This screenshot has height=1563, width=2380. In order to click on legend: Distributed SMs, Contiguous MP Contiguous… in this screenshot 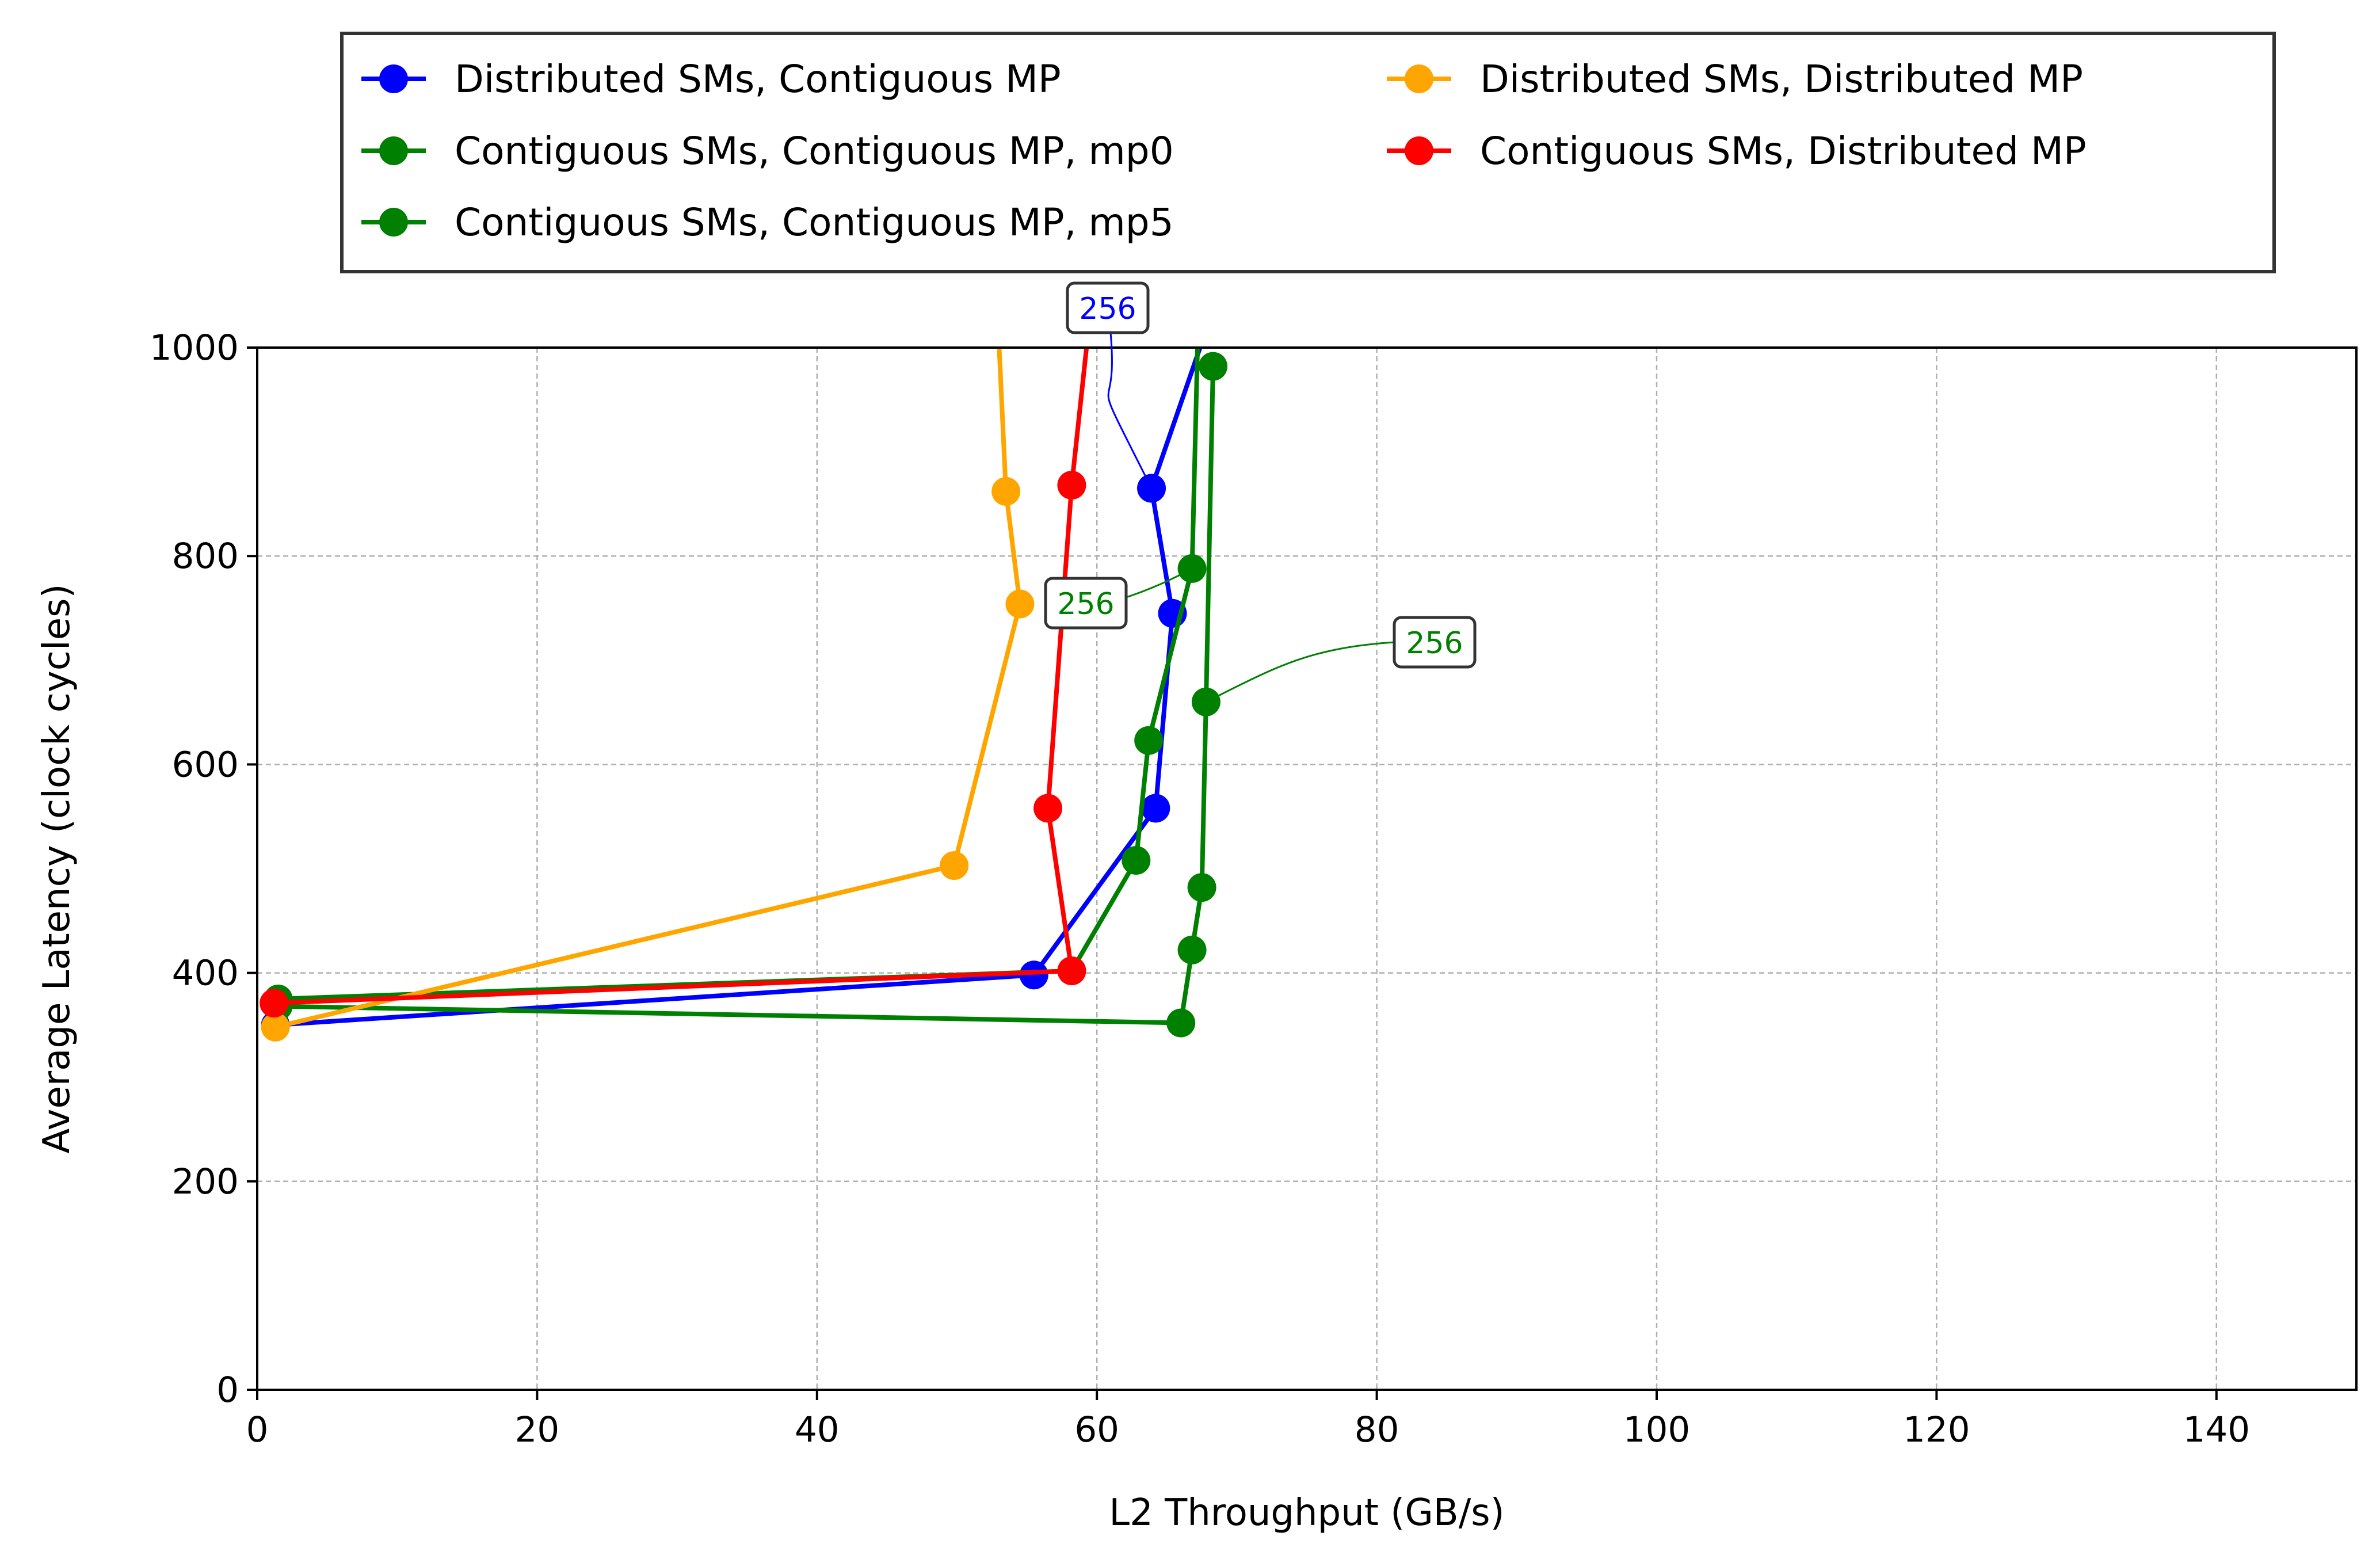, I will do `click(1308, 152)`.